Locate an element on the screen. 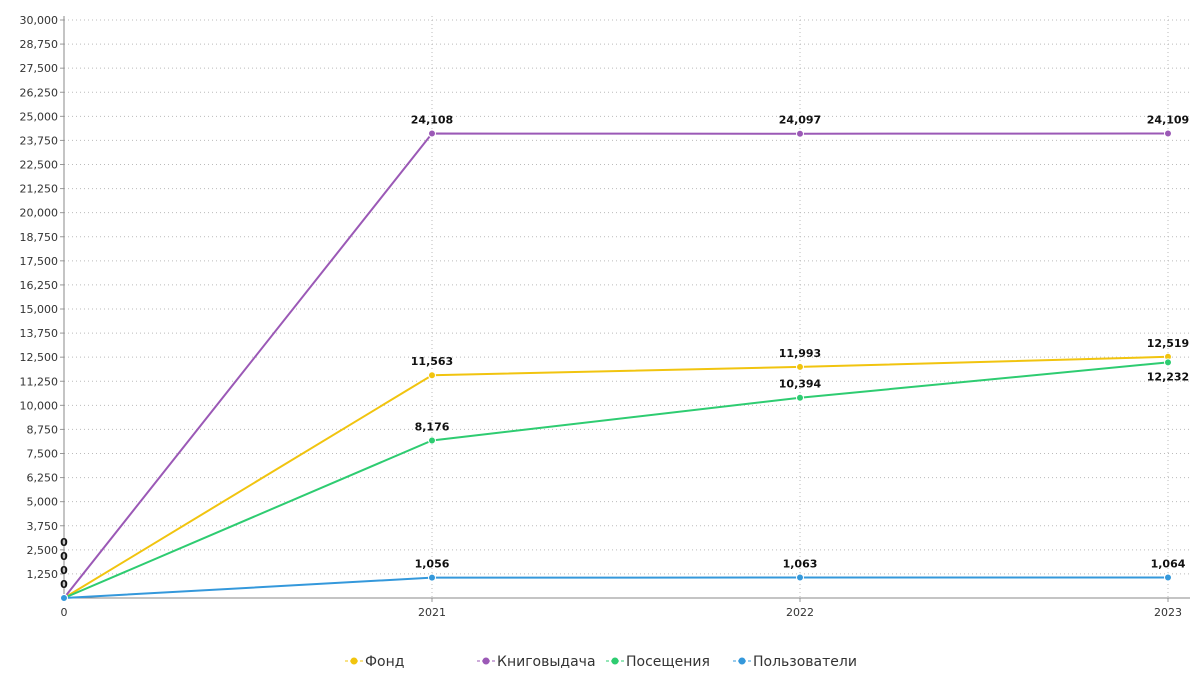  y-tick-label: 18,750 is located at coordinates (39, 237).